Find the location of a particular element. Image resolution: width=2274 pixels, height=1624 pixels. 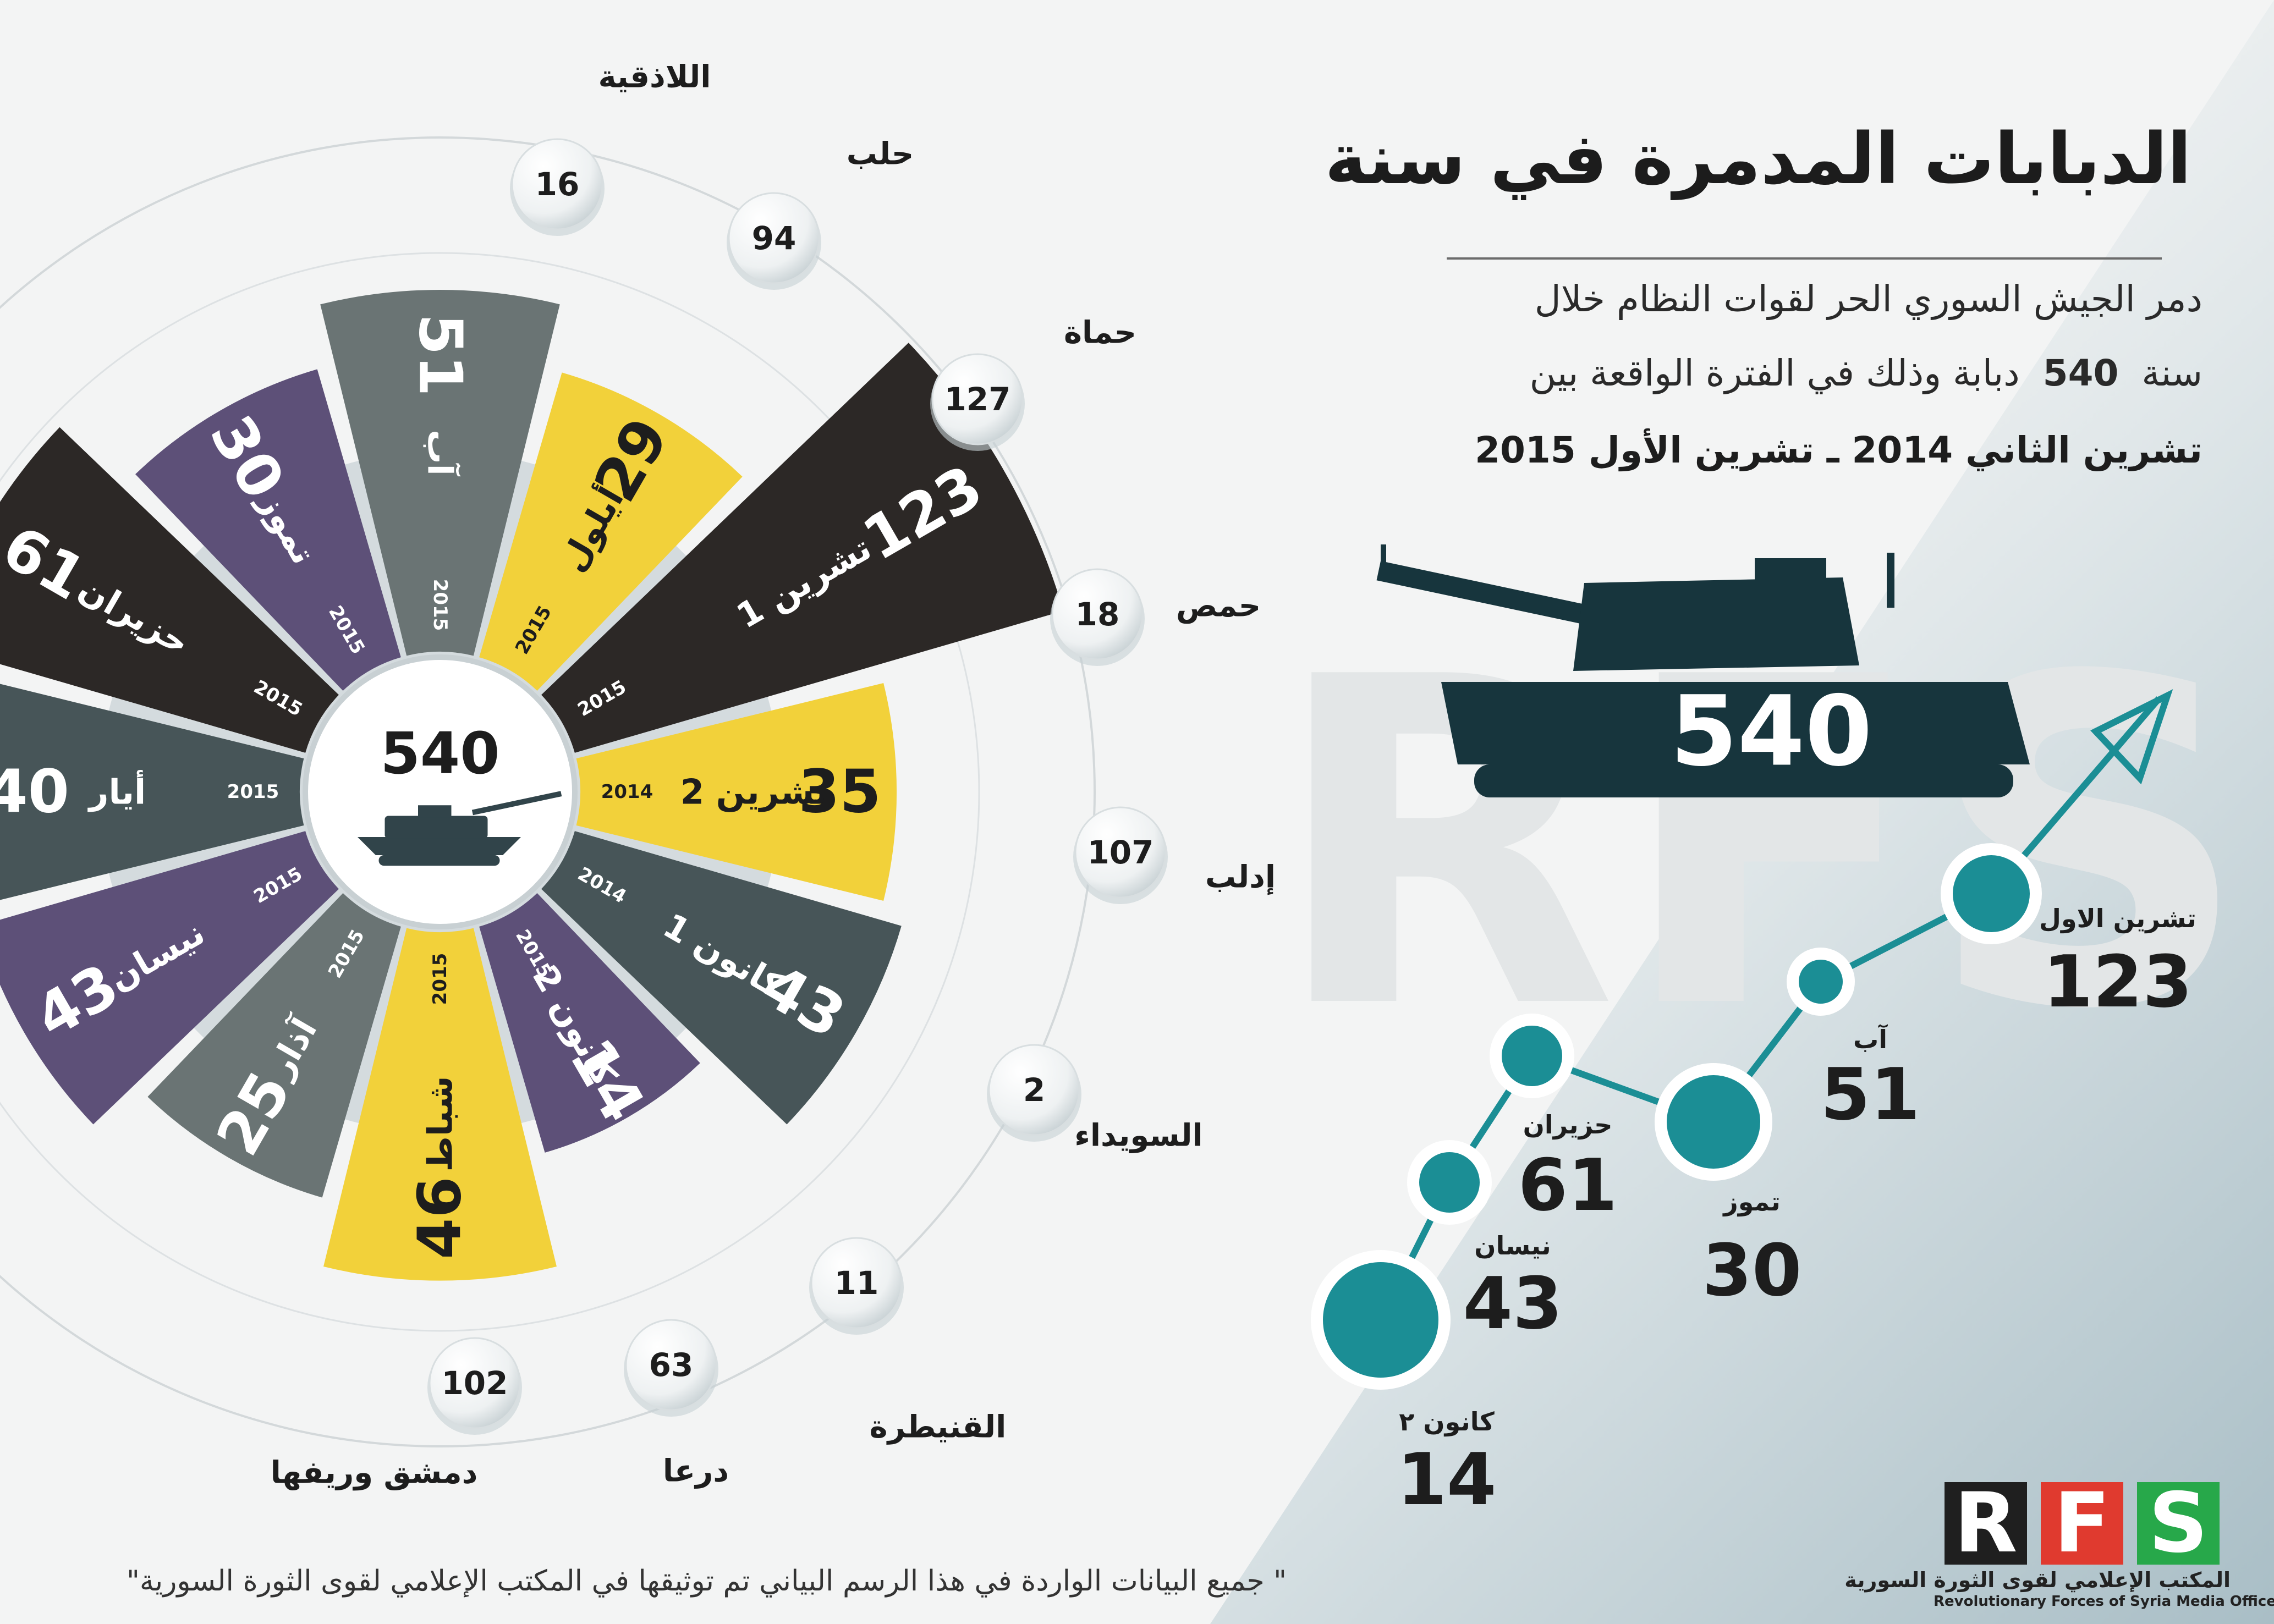

logo-block-f is located at coordinates (2082, 1523).